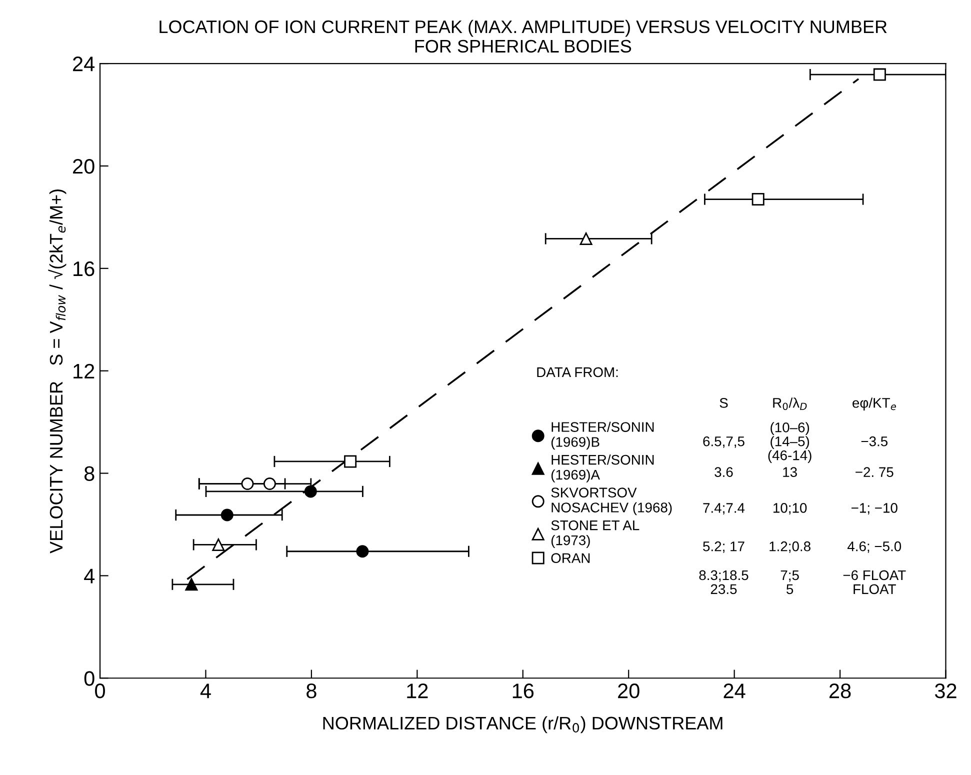 This screenshot has height=775, width=971. Describe the element at coordinates (522, 725) in the screenshot. I see `x-axis-title: NORMALIZED DISTANCE (r/R$_{0}$) DOWNSTREAM` at that location.